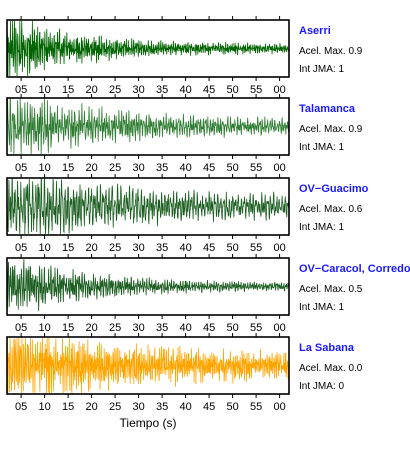 Image resolution: width=410 pixels, height=460 pixels. Describe the element at coordinates (331, 209) in the screenshot. I see `max-acceleration-label: Acel. Max. 0.6` at that location.